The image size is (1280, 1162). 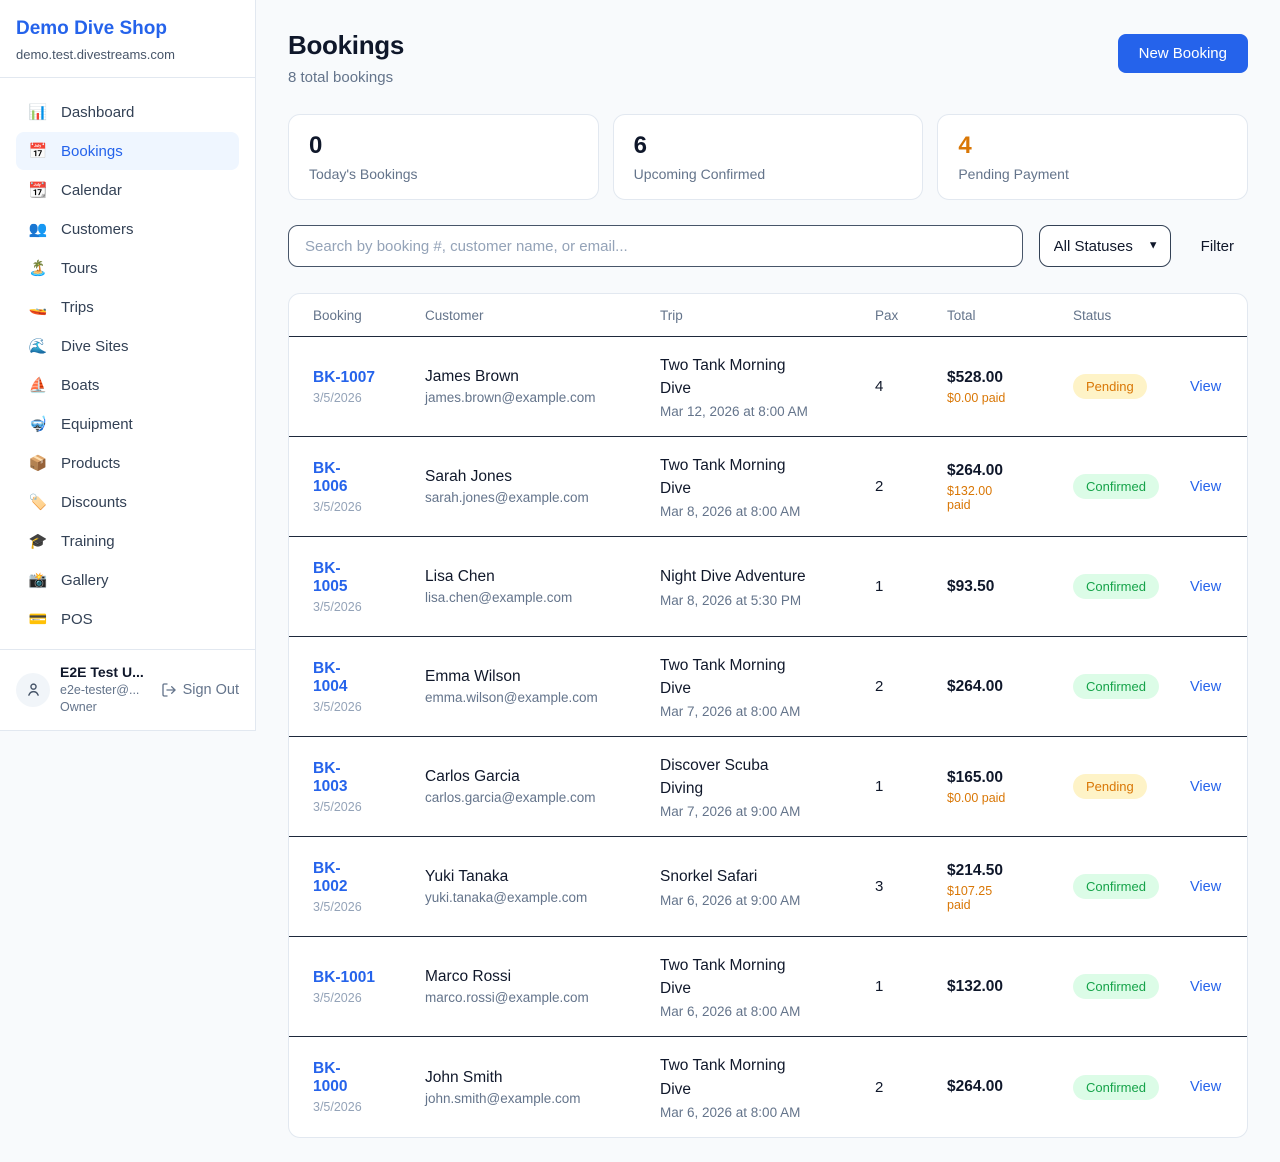 What do you see at coordinates (330, 877) in the screenshot?
I see `booking-id-link: BK- 1002` at bounding box center [330, 877].